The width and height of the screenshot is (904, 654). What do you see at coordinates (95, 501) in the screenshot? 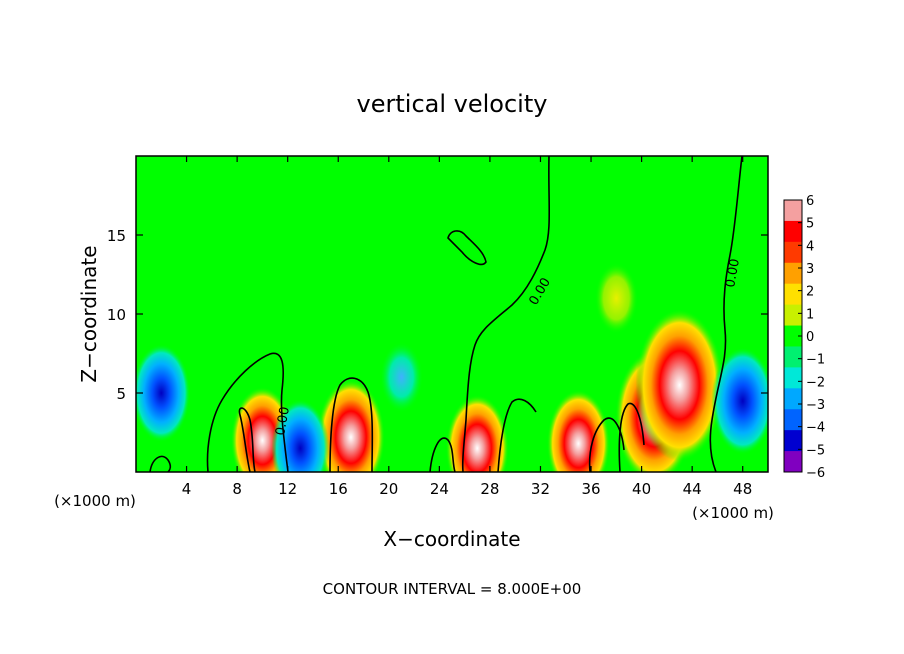
I see `x-unit-label-left: (×1000 m)` at bounding box center [95, 501].